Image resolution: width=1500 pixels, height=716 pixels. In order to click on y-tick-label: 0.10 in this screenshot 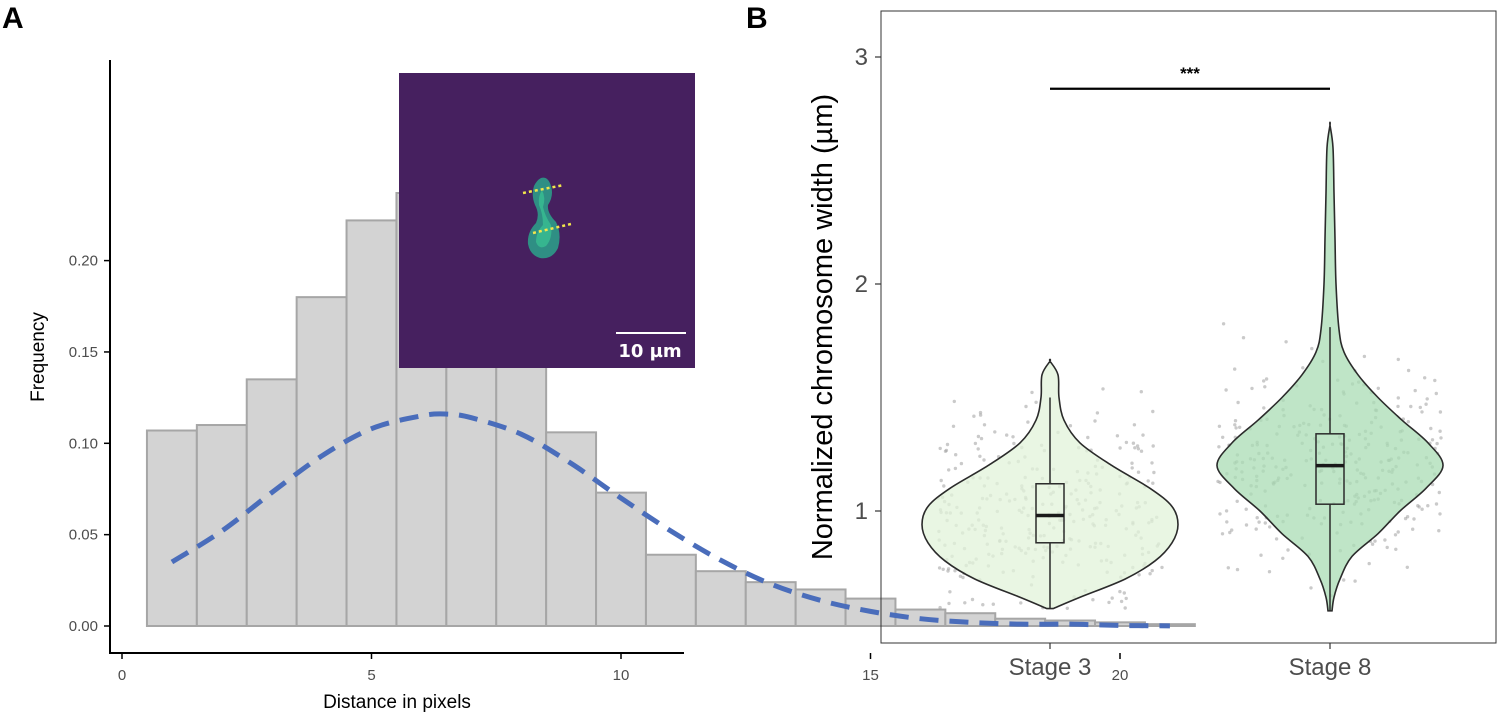, I will do `click(83, 443)`.